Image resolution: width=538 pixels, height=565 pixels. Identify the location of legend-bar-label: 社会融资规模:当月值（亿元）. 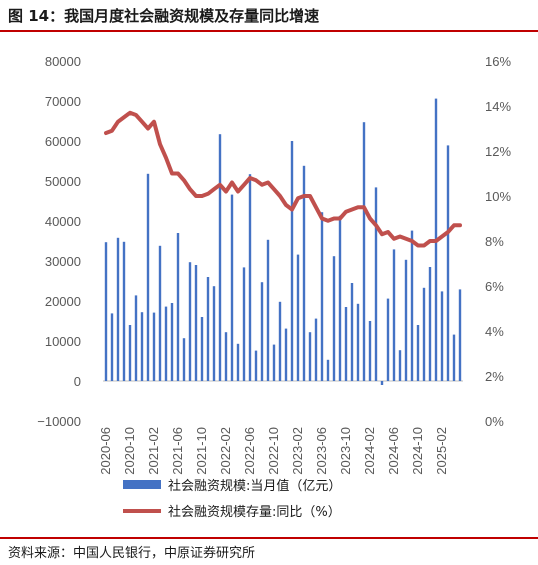
(254, 486).